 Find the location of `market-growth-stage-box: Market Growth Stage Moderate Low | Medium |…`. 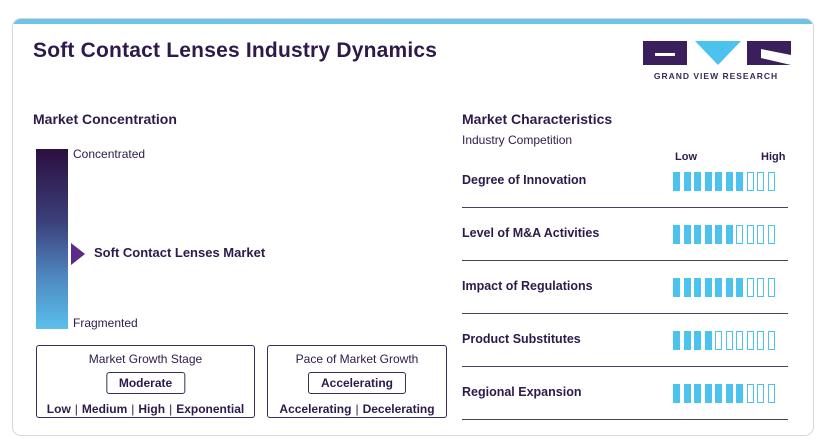

market-growth-stage-box: Market Growth Stage Moderate Low | Medium |… is located at coordinates (145, 381).